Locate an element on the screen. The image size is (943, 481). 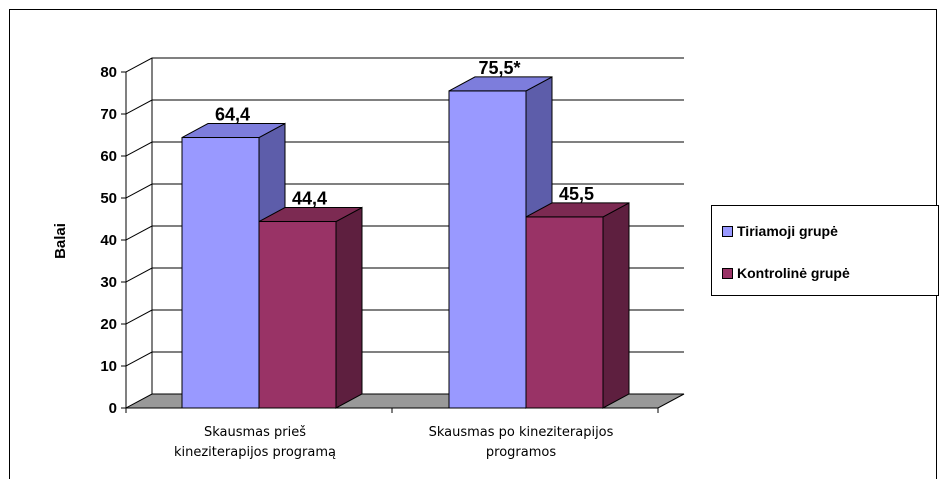
y-tick-label: 10 is located at coordinates (108, 366).